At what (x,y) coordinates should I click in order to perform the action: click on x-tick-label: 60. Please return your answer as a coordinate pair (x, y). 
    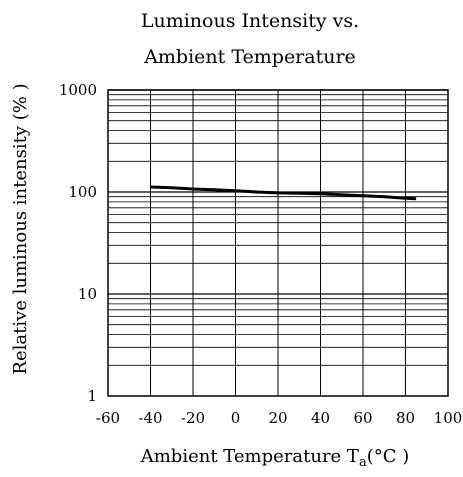
    Looking at the image, I should click on (362, 418).